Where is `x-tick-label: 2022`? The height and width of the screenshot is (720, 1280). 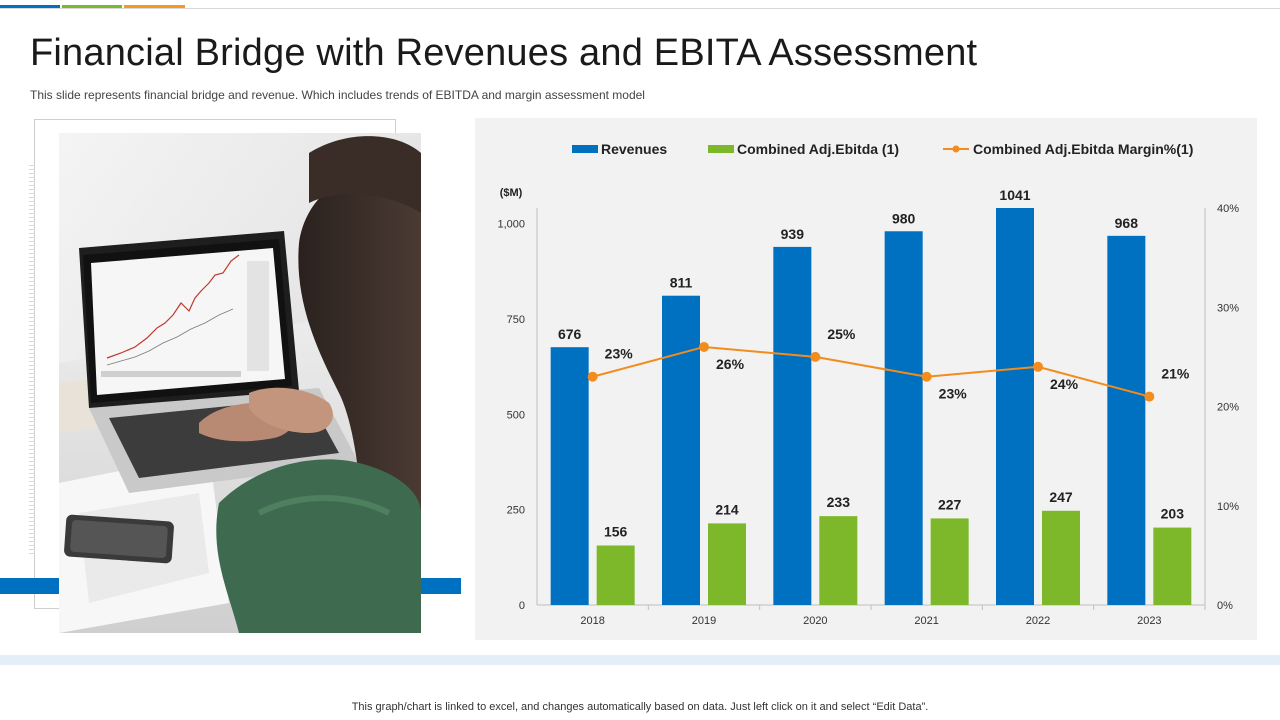
x-tick-label: 2022 is located at coordinates (1038, 621).